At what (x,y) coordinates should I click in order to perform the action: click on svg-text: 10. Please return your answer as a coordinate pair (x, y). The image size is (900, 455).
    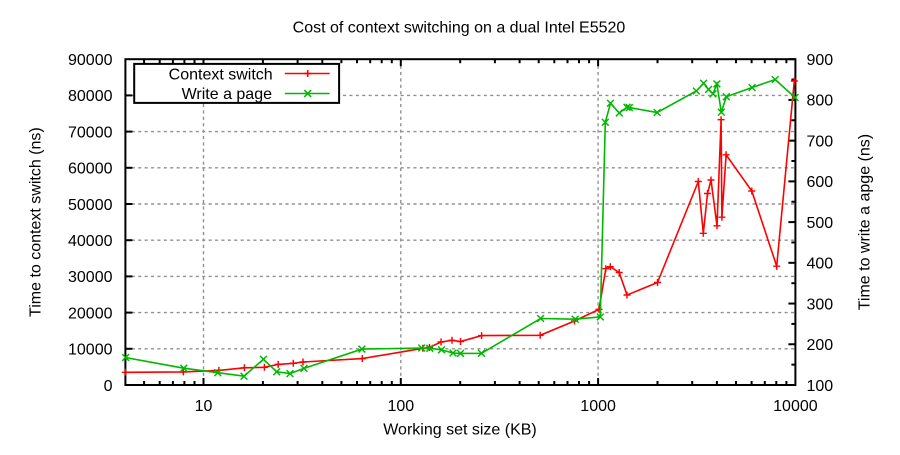
    Looking at the image, I should click on (204, 406).